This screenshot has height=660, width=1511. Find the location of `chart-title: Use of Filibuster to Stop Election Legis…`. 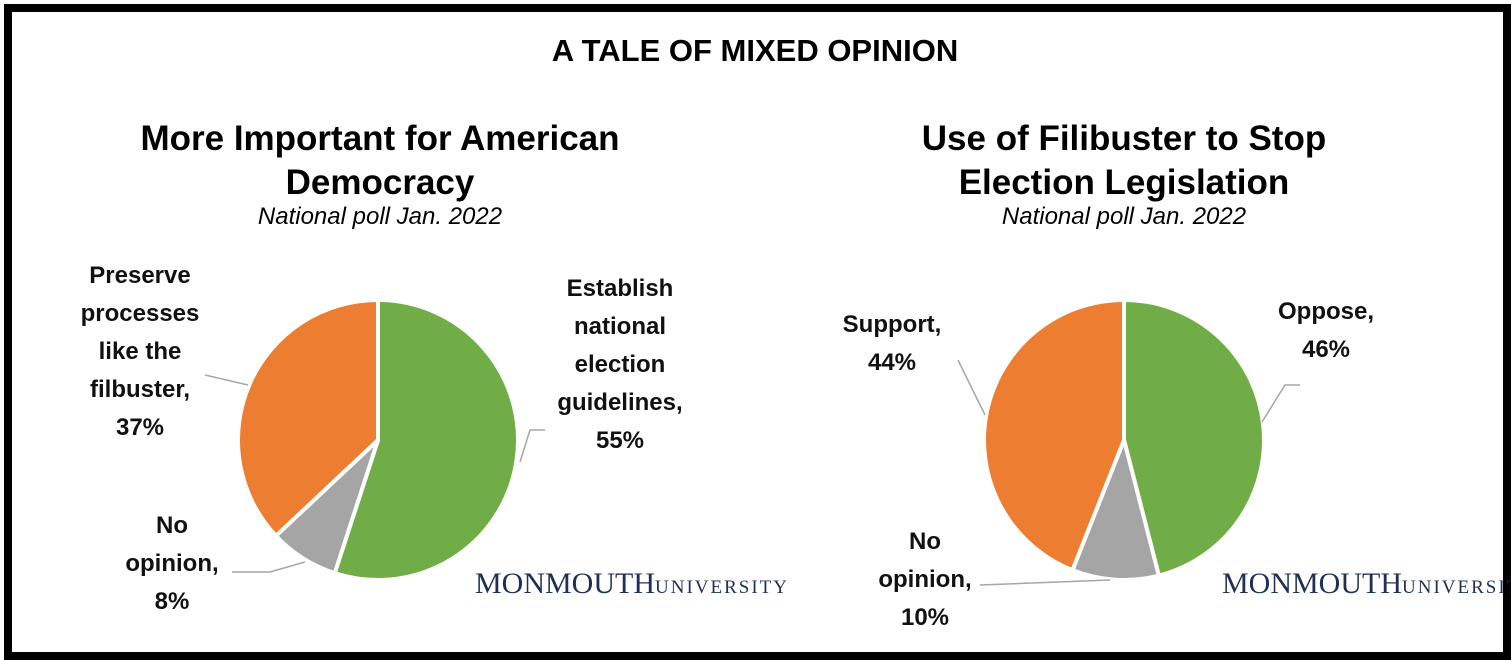

chart-title: Use of Filibuster to Stop Election Legis… is located at coordinates (1124, 160).